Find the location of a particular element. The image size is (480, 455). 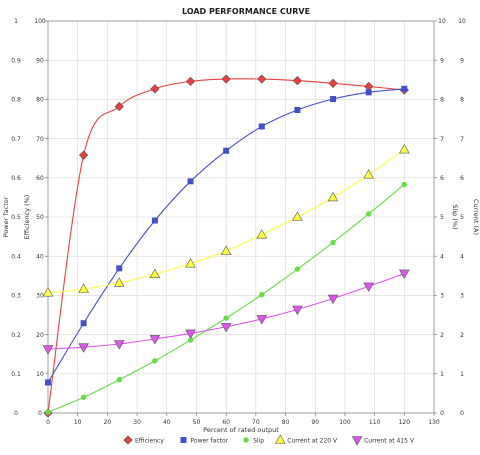

current-tick-label: 2 is located at coordinates (462, 335).